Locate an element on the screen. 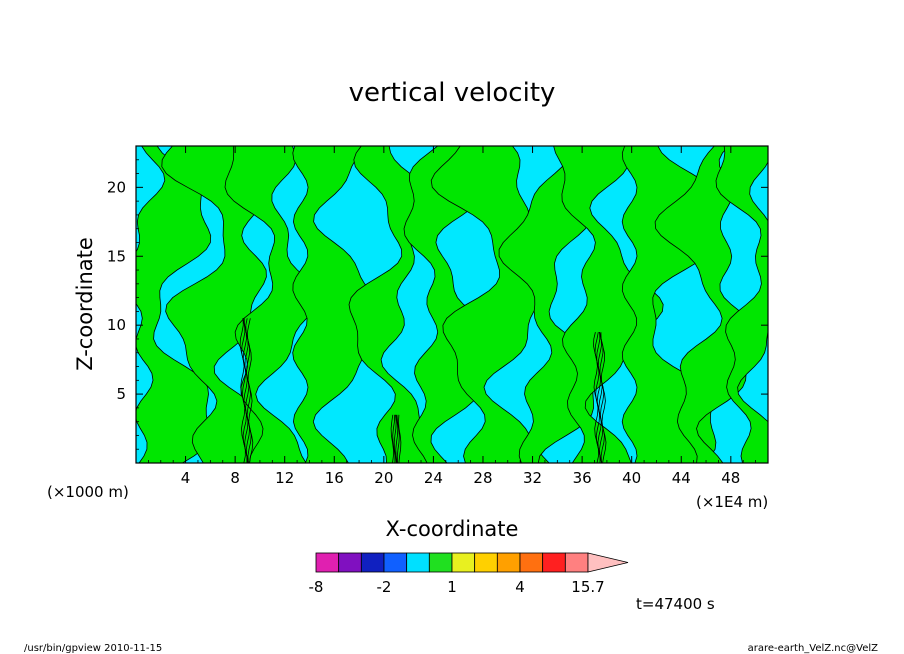 The width and height of the screenshot is (904, 654). colorbar: -8 -2 1 4 15.7 is located at coordinates (469, 574).